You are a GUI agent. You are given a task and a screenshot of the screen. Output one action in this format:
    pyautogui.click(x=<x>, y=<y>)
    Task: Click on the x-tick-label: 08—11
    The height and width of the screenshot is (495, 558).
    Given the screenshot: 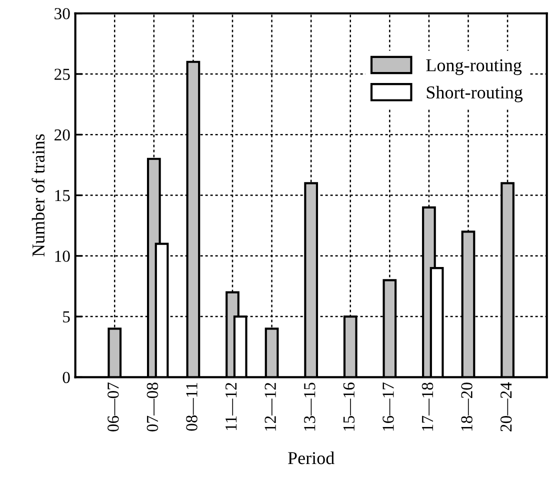 What is the action you would take?
    pyautogui.click(x=192, y=407)
    